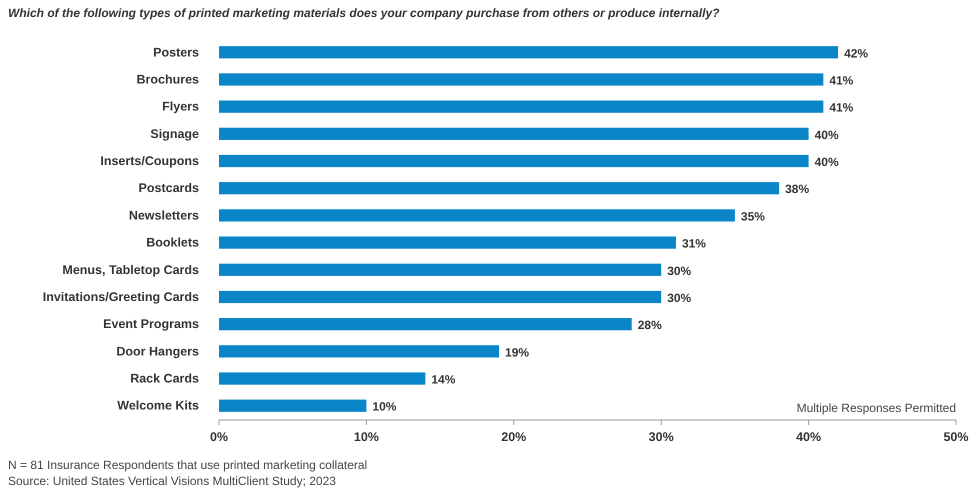 This screenshot has height=489, width=971. I want to click on data-label: 28%, so click(650, 325).